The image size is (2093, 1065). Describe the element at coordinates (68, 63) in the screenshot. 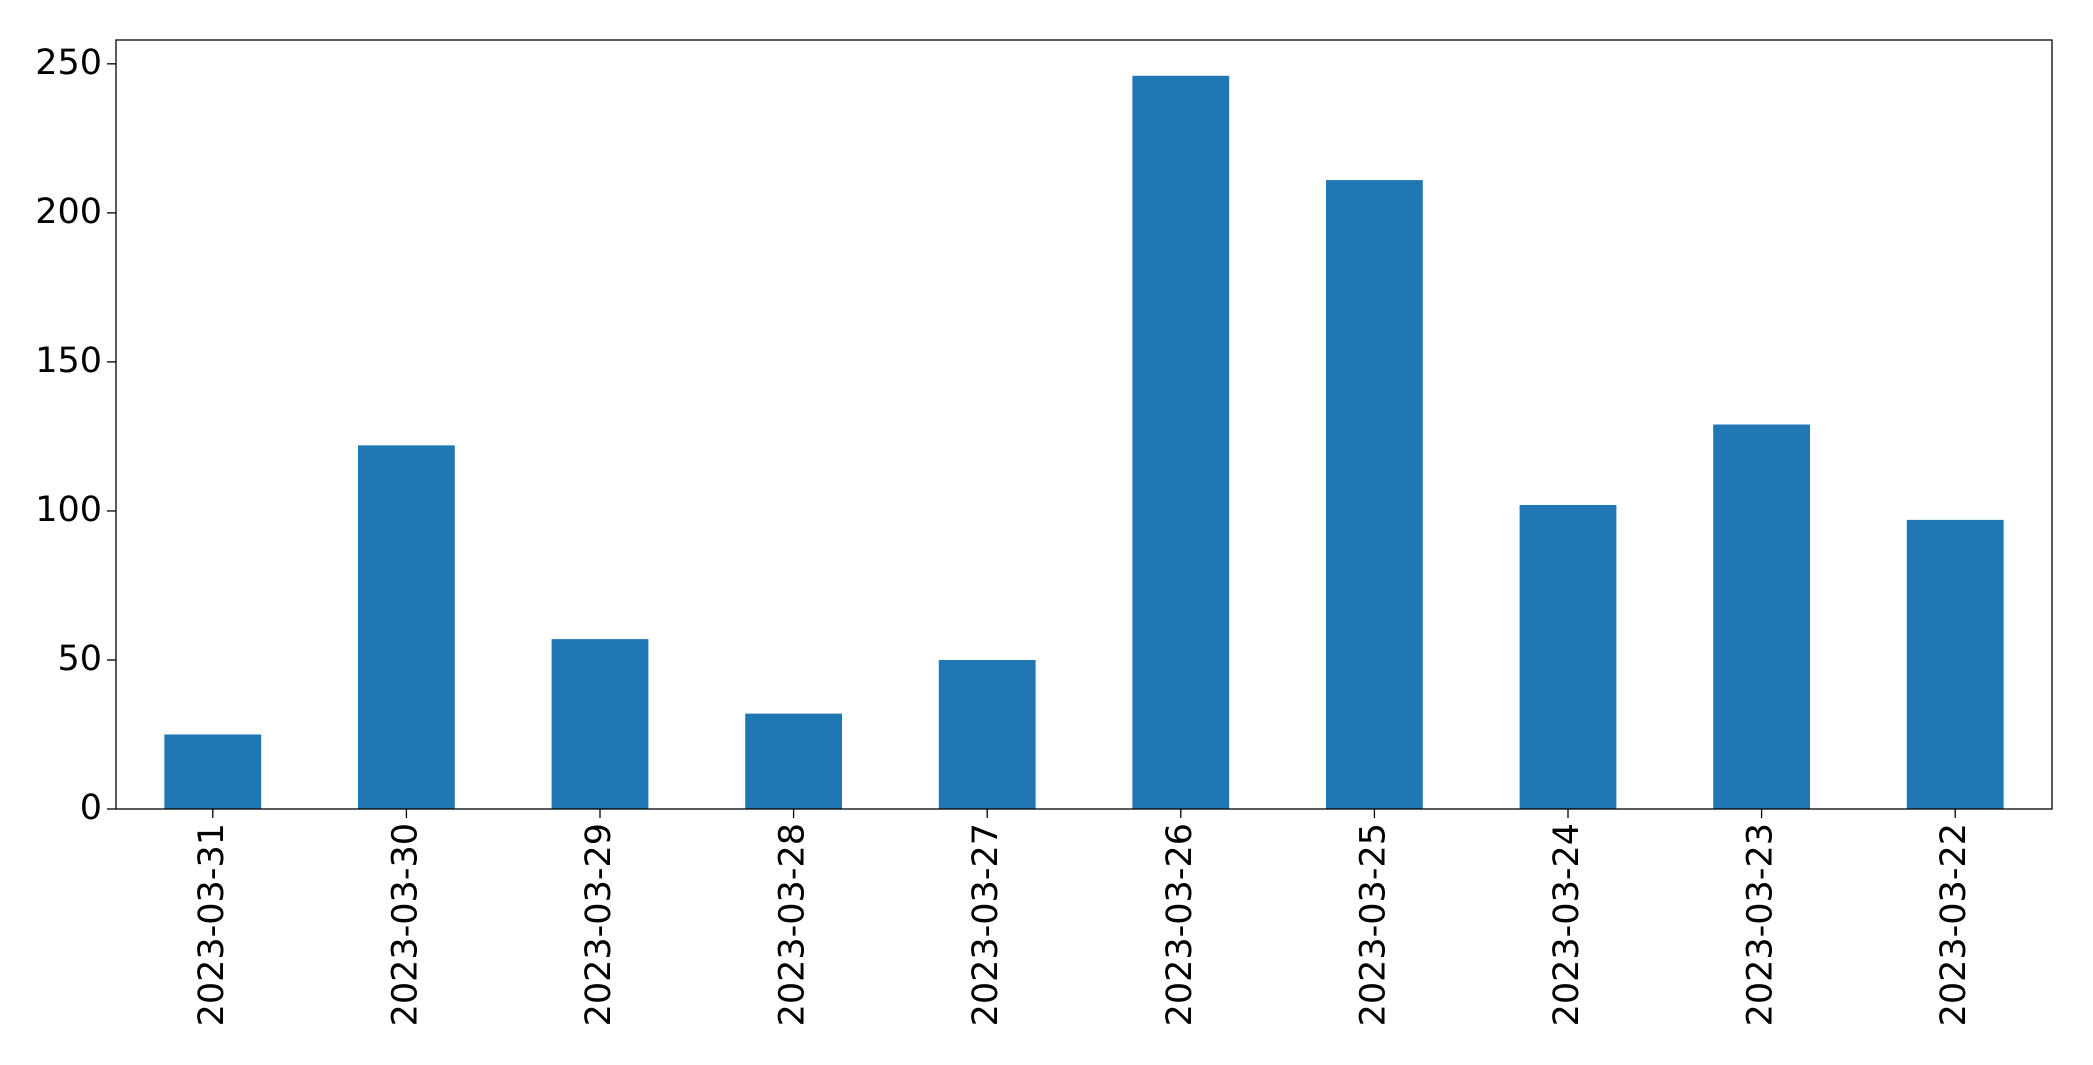

I see `y-tick-label: 250` at that location.